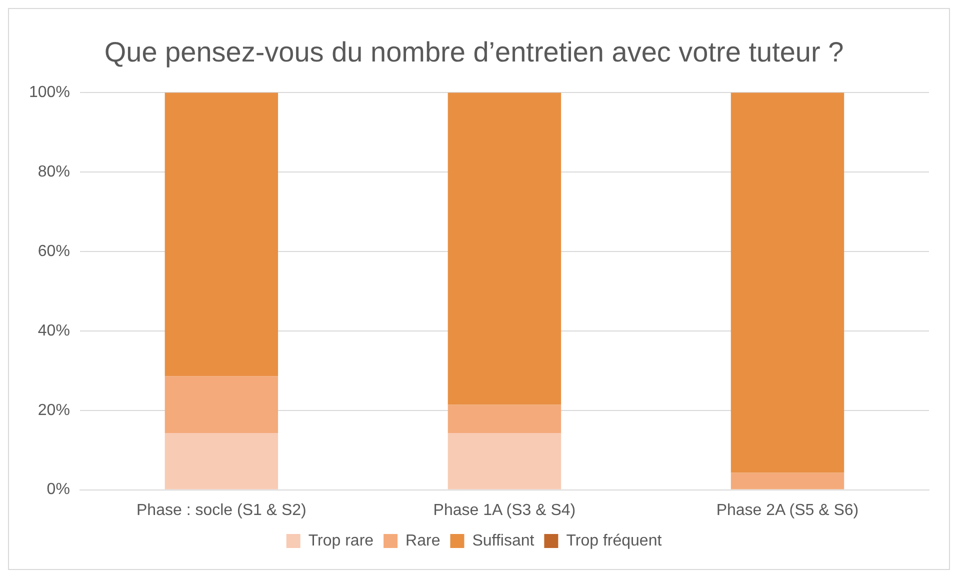 Image resolution: width=957 pixels, height=578 pixels. What do you see at coordinates (341, 541) in the screenshot?
I see `legend-label: Trop rare` at bounding box center [341, 541].